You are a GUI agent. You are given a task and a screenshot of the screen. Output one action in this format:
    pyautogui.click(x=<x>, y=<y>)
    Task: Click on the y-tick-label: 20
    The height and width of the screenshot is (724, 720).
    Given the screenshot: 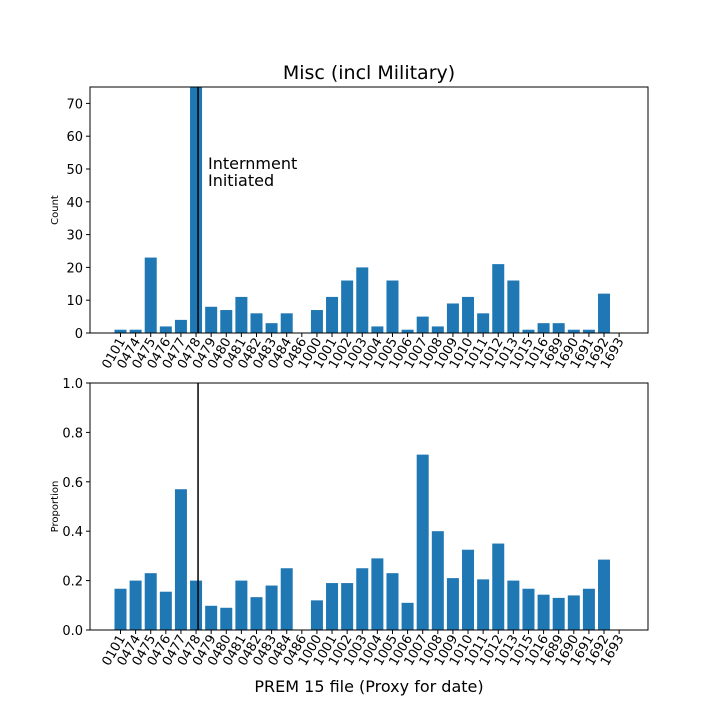 What is the action you would take?
    pyautogui.click(x=74, y=268)
    